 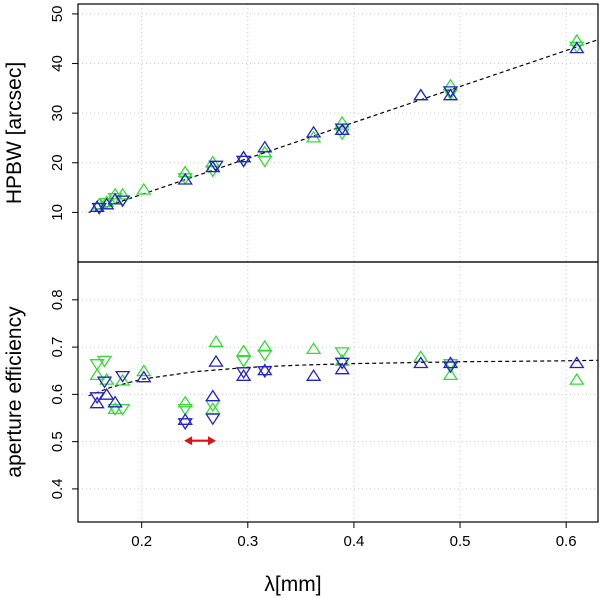 I want to click on efficiency-markers, so click(x=337, y=382).